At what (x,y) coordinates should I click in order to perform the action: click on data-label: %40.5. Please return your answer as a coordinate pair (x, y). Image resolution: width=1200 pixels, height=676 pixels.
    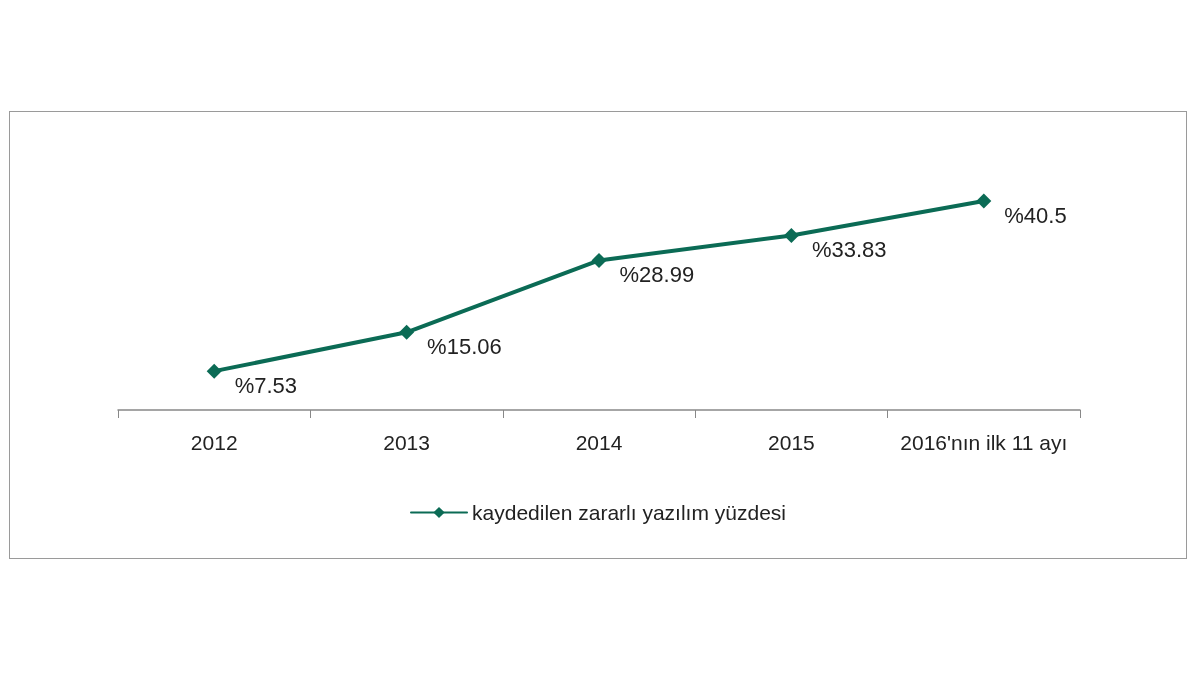
    Looking at the image, I should click on (1035, 215).